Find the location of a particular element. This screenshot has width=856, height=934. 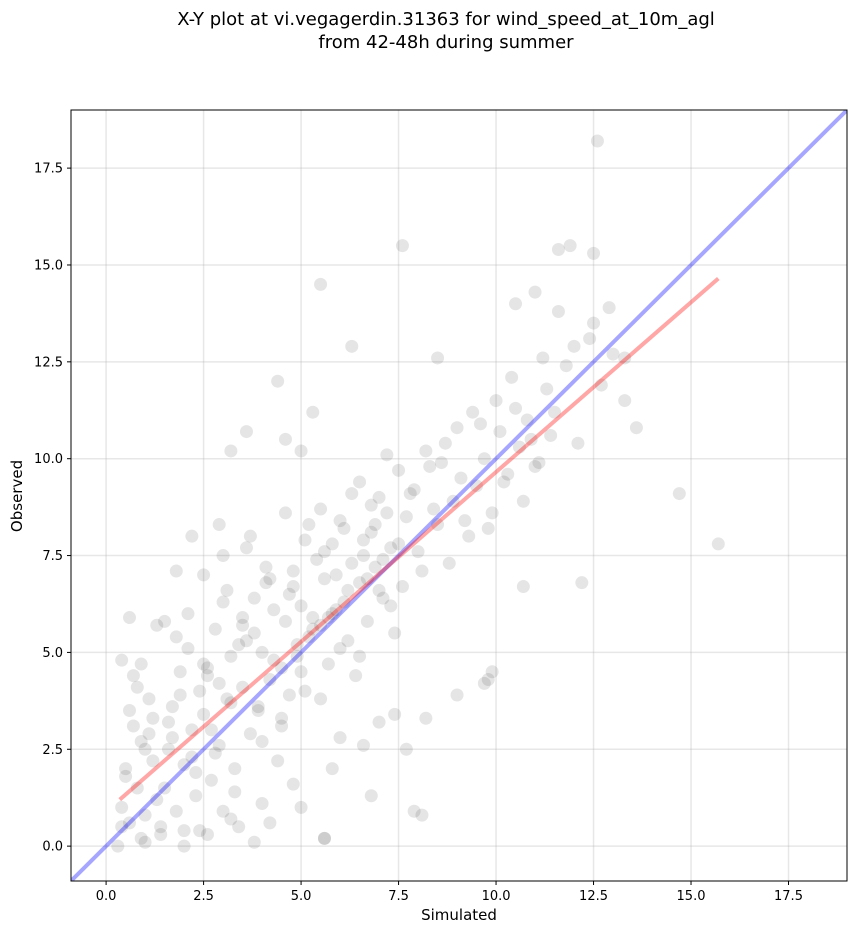

y-tick-label: 2.5 is located at coordinates (52, 750).